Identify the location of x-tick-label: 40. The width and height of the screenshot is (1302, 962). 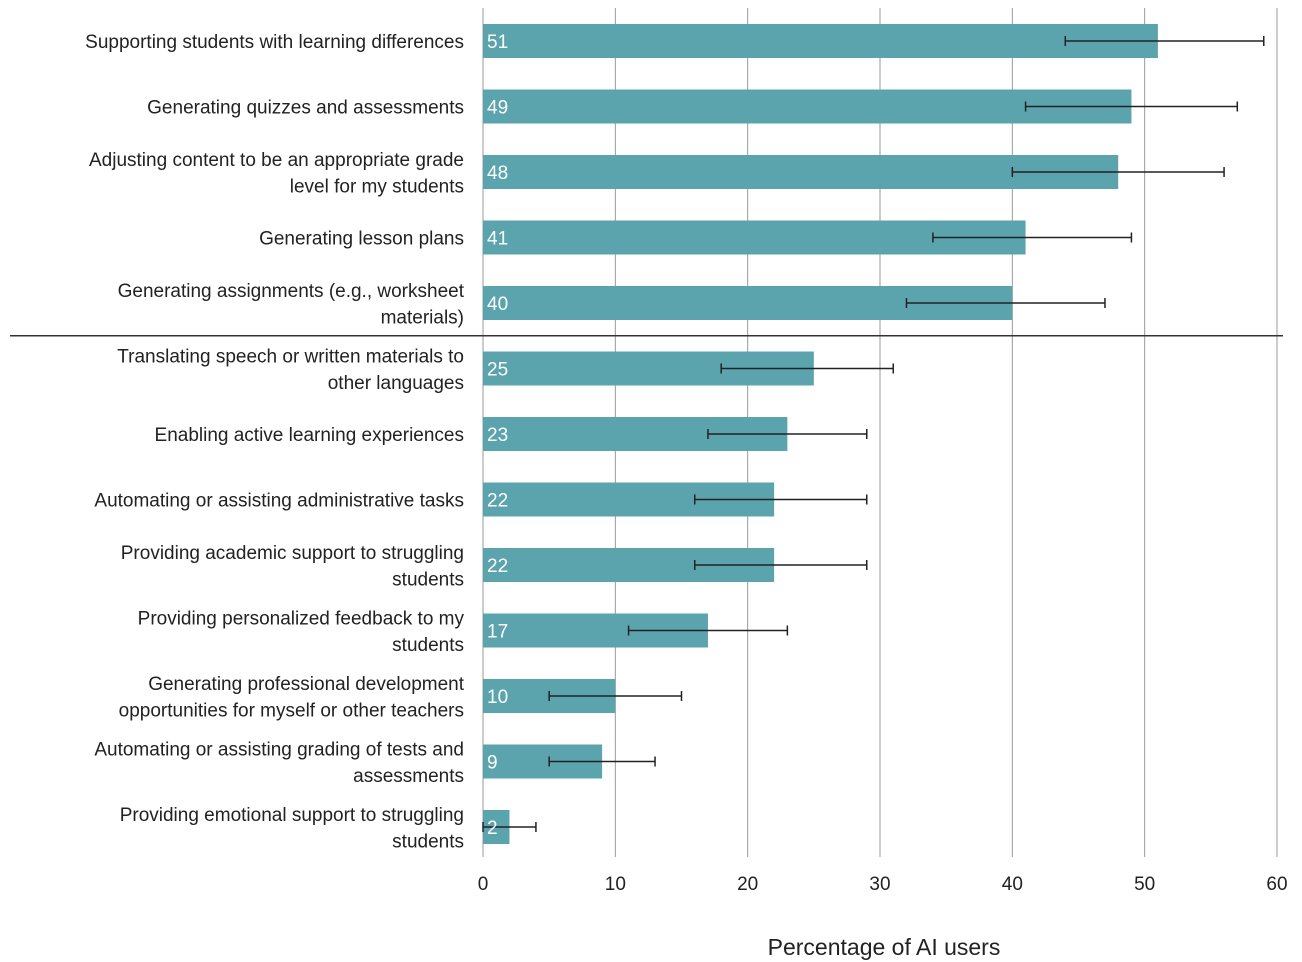
(1012, 884).